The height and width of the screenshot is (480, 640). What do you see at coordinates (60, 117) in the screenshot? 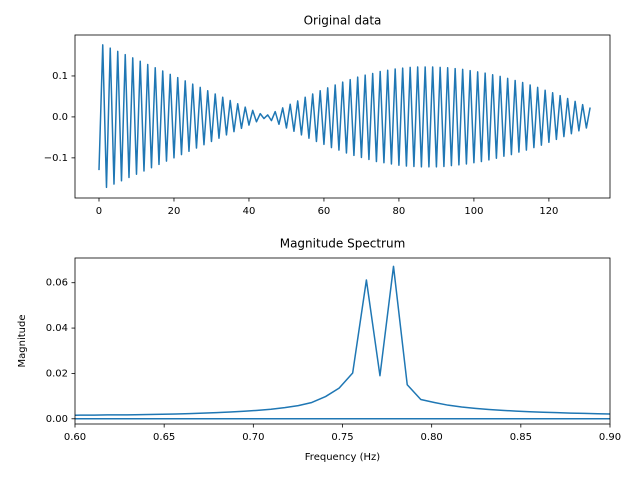
I see `y-tick-label: 0.0` at bounding box center [60, 117].